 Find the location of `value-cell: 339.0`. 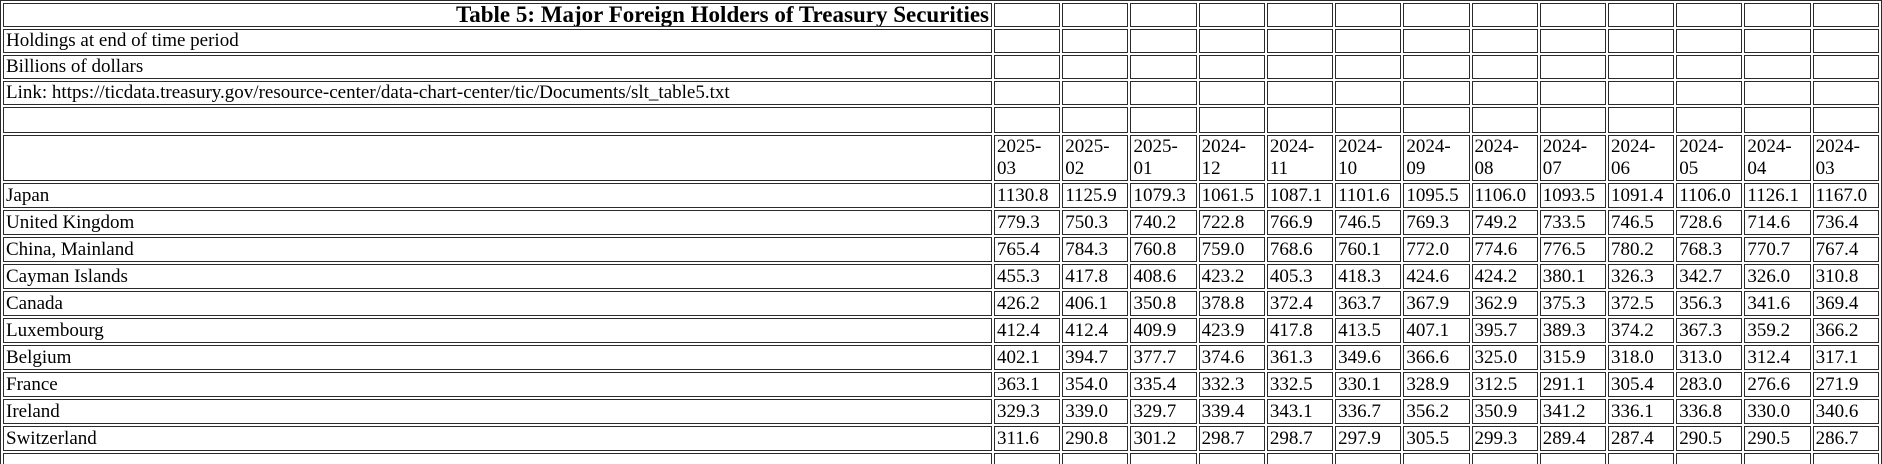

value-cell: 339.0 is located at coordinates (1095, 411).